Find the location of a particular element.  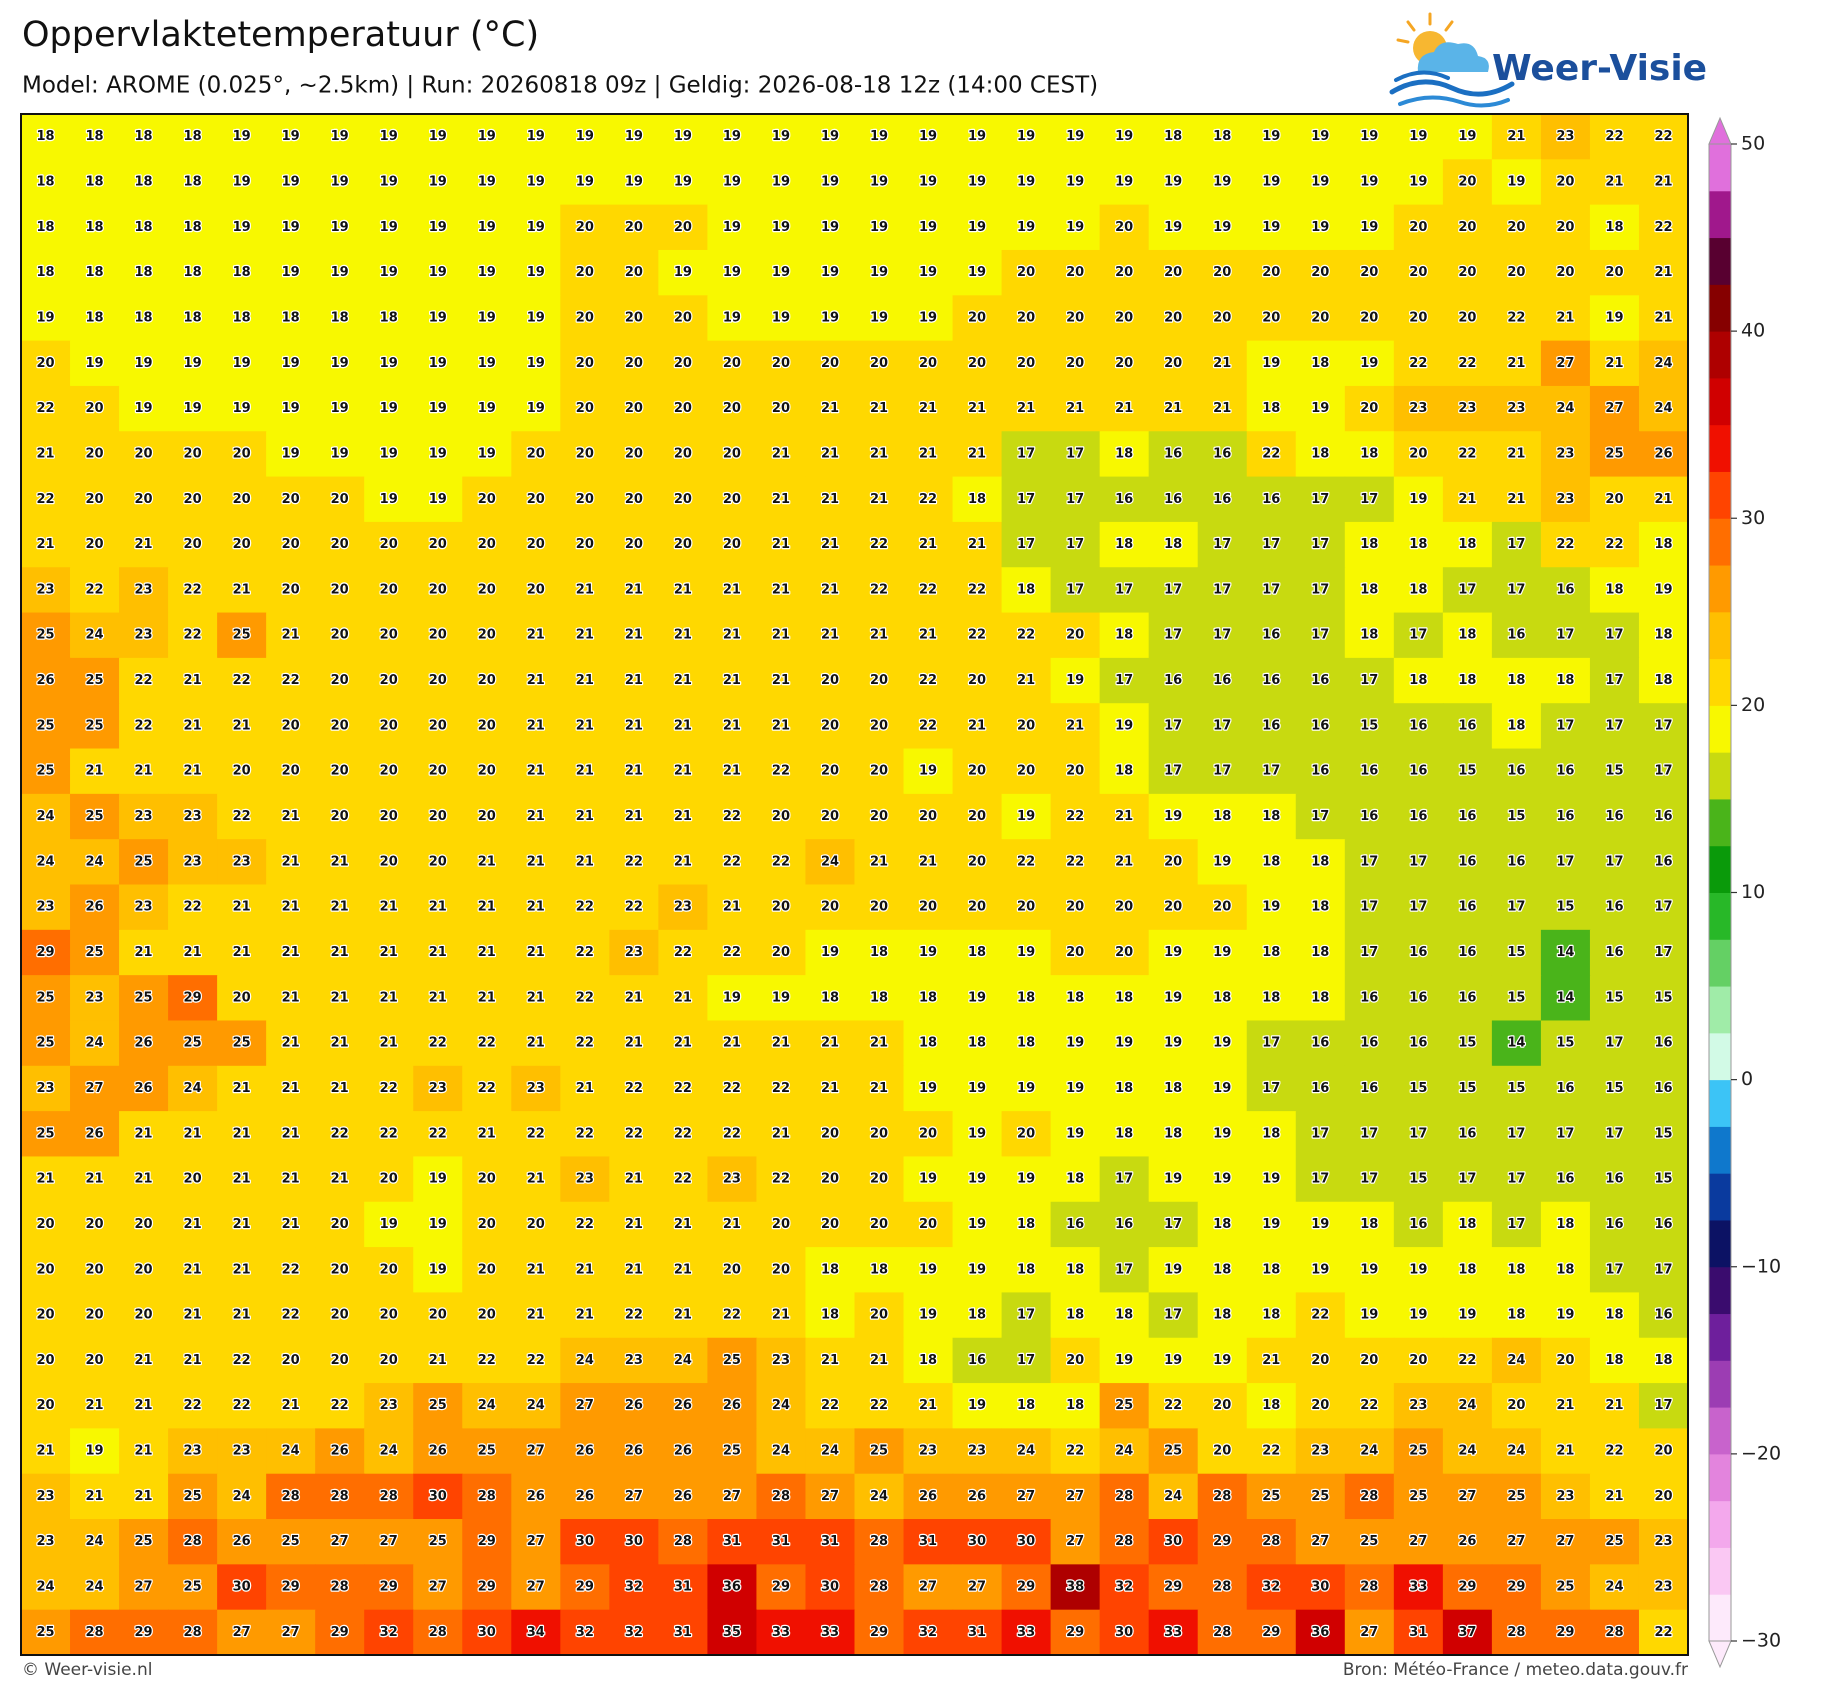

temperature-label: 32 is located at coordinates (1124, 1587).